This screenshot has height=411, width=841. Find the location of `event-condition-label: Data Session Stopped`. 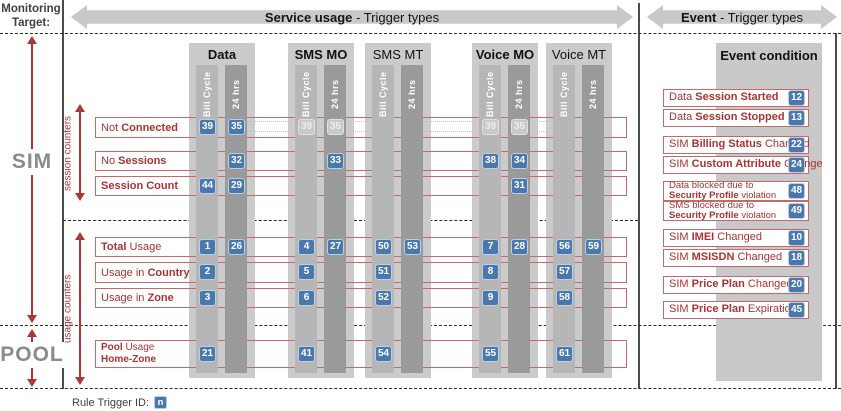

event-condition-label: Data Session Stopped is located at coordinates (727, 117).